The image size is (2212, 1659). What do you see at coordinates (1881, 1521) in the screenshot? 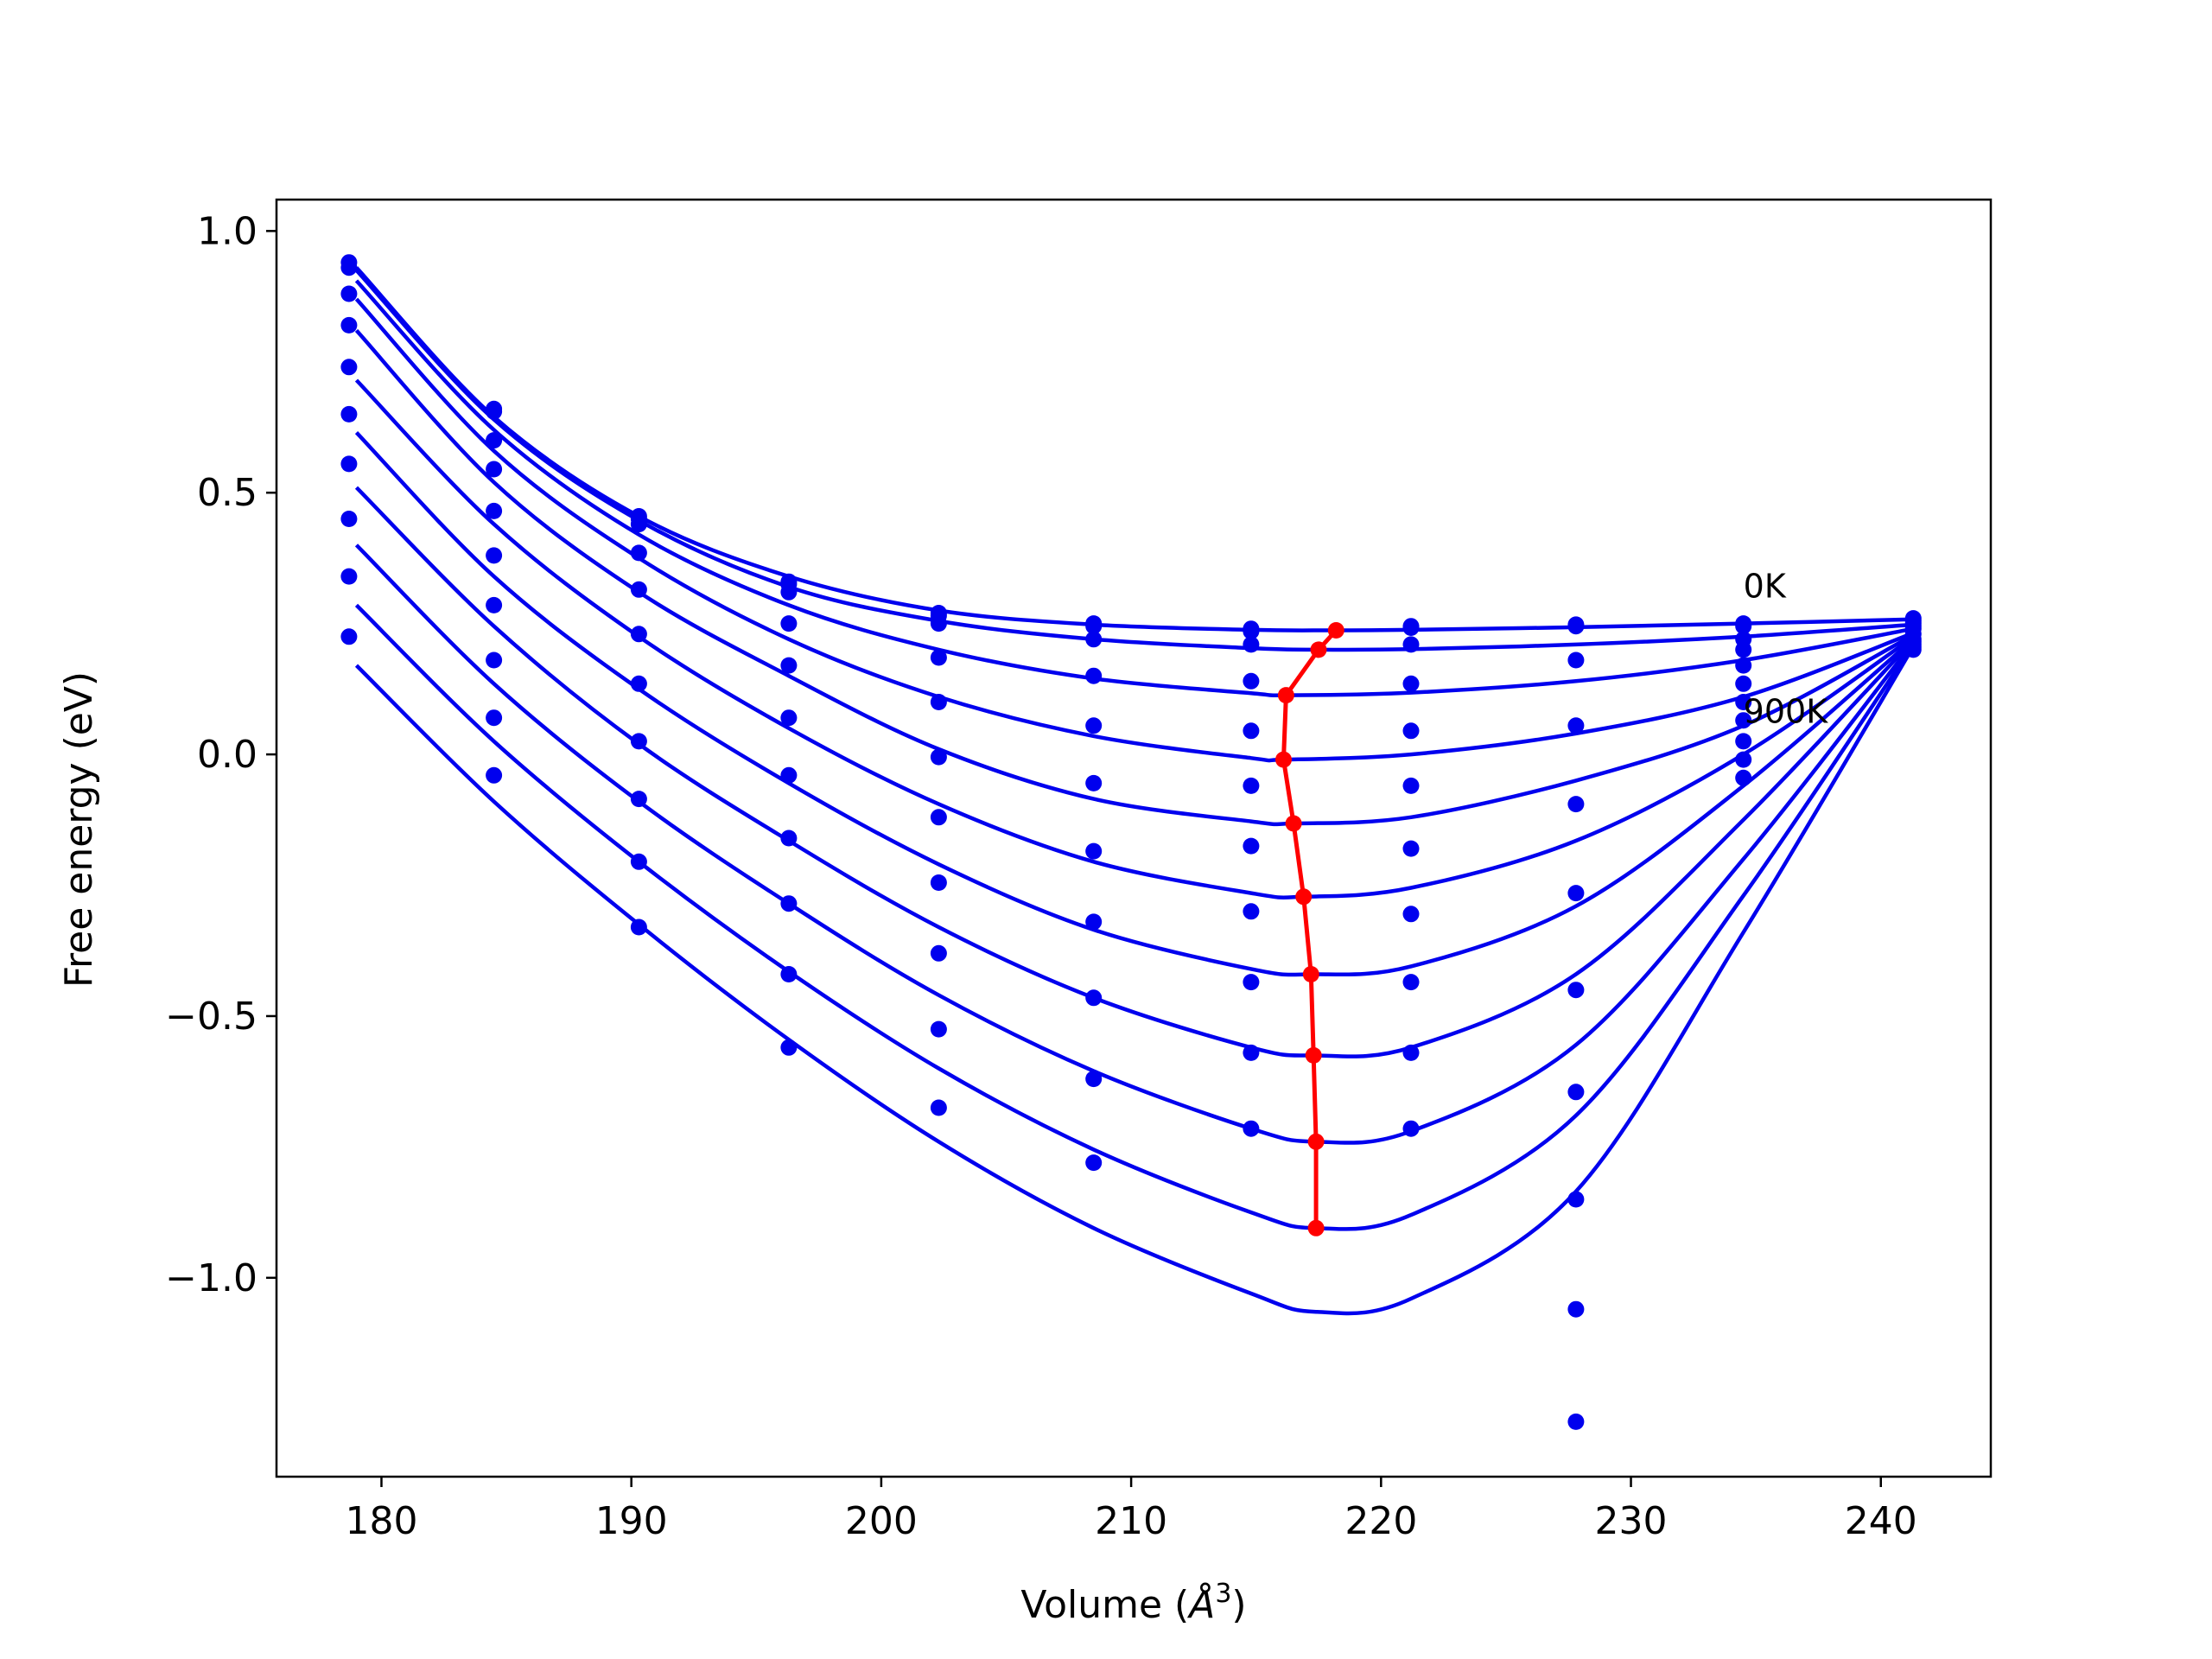
I see `x-tick-label-6: 240` at bounding box center [1881, 1521].